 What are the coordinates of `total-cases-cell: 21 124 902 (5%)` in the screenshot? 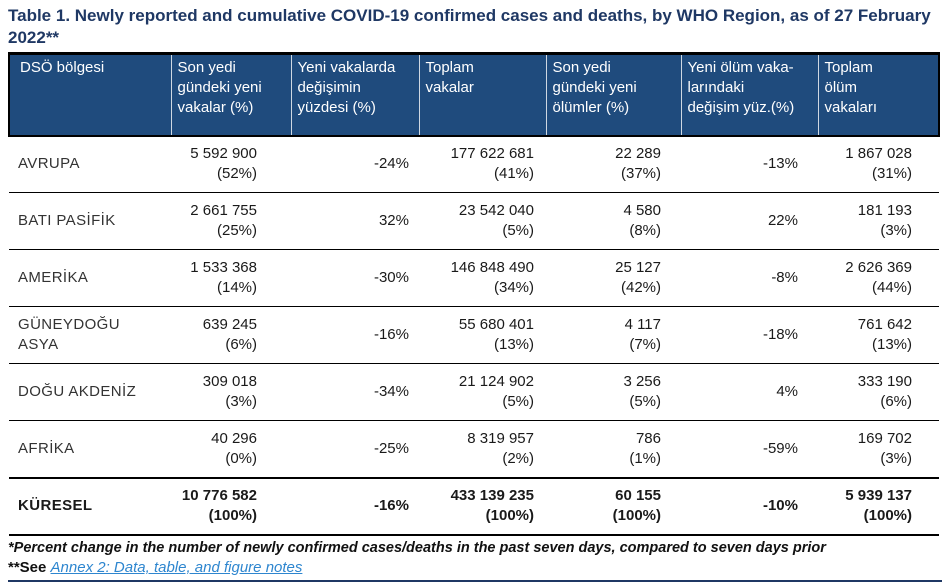 It's located at (482, 392).